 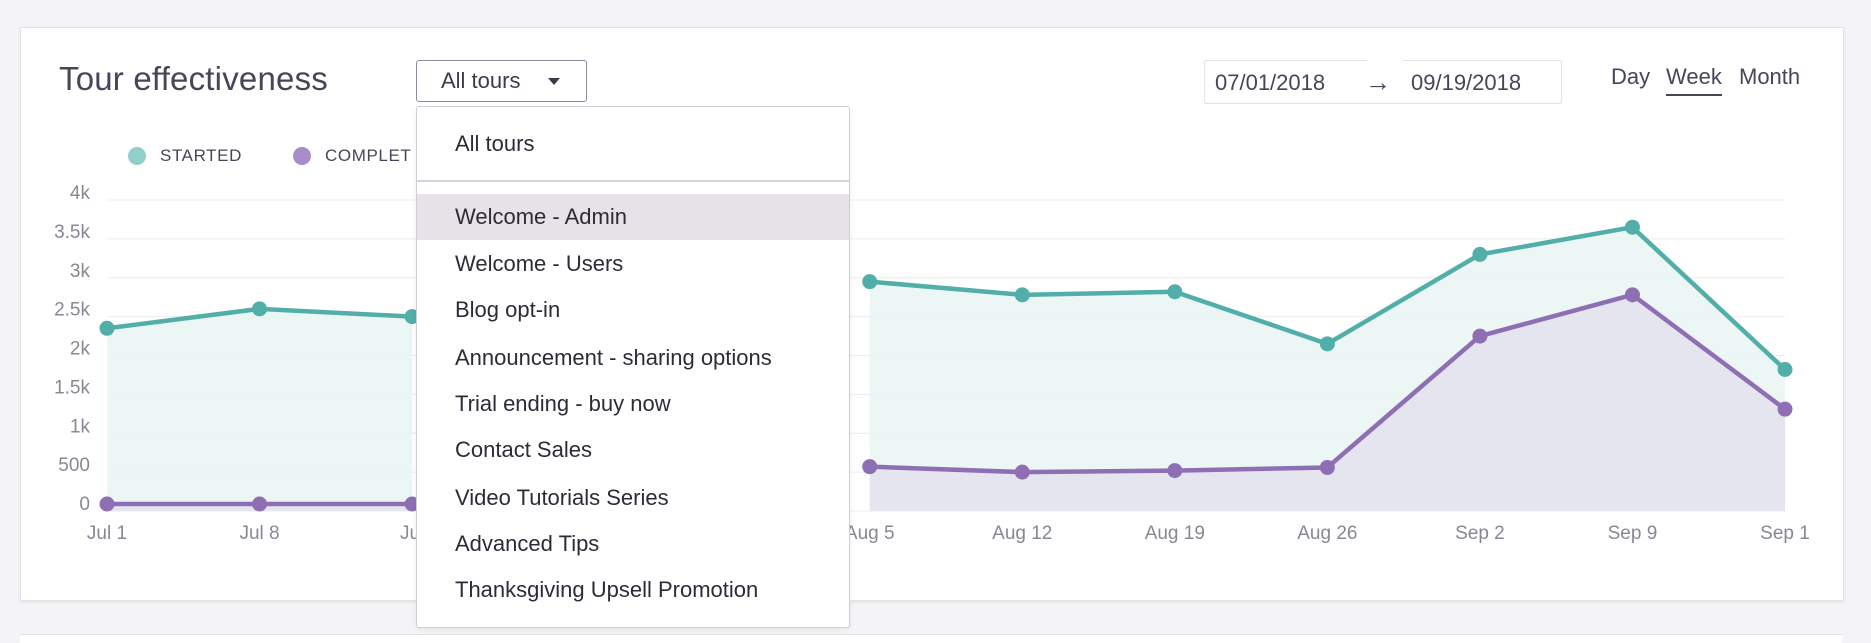 What do you see at coordinates (1385, 60) in the screenshot?
I see `date-range-gap` at bounding box center [1385, 60].